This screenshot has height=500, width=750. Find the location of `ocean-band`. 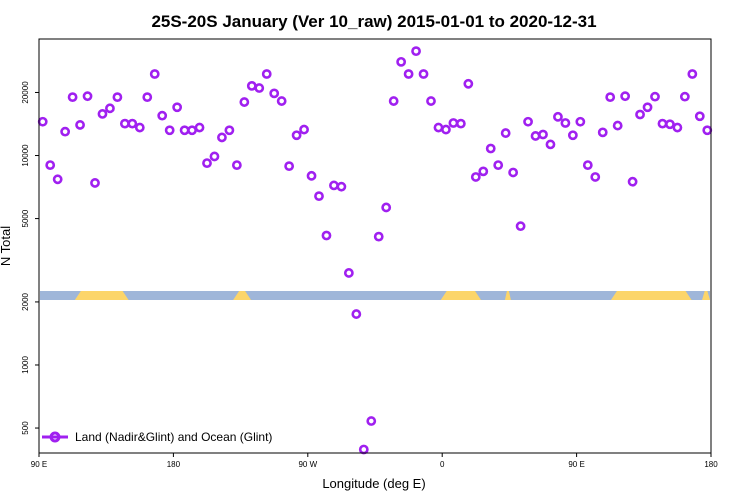

ocean-band is located at coordinates (375, 295).